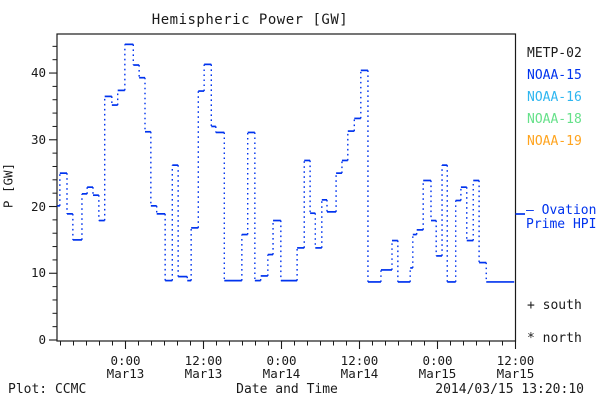  What do you see at coordinates (38, 273) in the screenshot?
I see `y-tick-label: 10` at bounding box center [38, 273].